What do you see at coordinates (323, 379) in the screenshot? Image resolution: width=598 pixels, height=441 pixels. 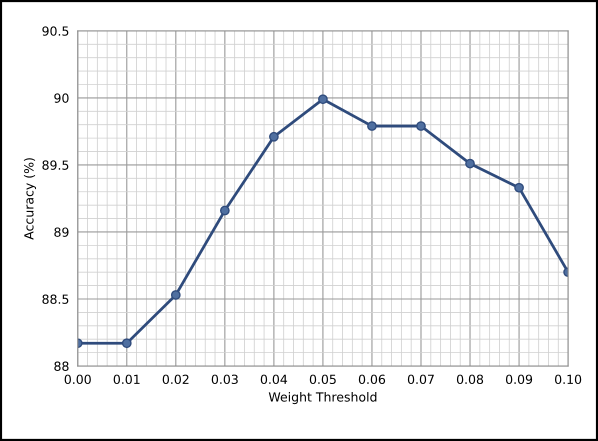 I see `x-tick-label: 0.05` at bounding box center [323, 379].